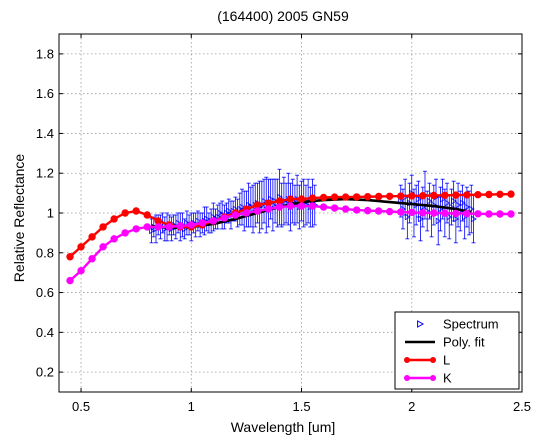 Image resolution: width=539 pixels, height=437 pixels. Describe the element at coordinates (471, 324) in the screenshot. I see `legend-label: Spectrum` at that location.